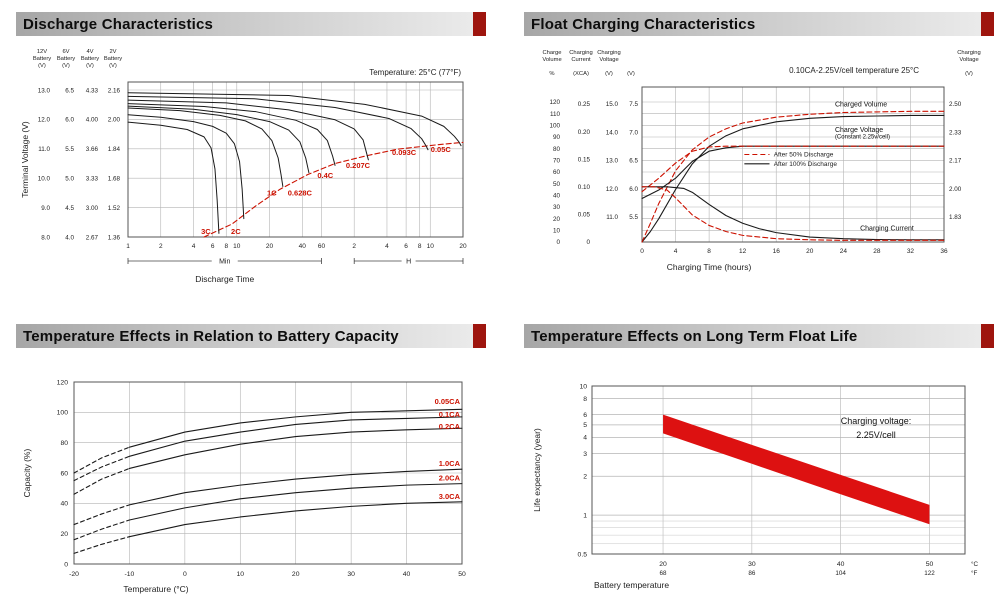 This screenshot has width=1000, height=606. Describe the element at coordinates (664, 573) in the screenshot. I see `svg-text: 68` at that location.